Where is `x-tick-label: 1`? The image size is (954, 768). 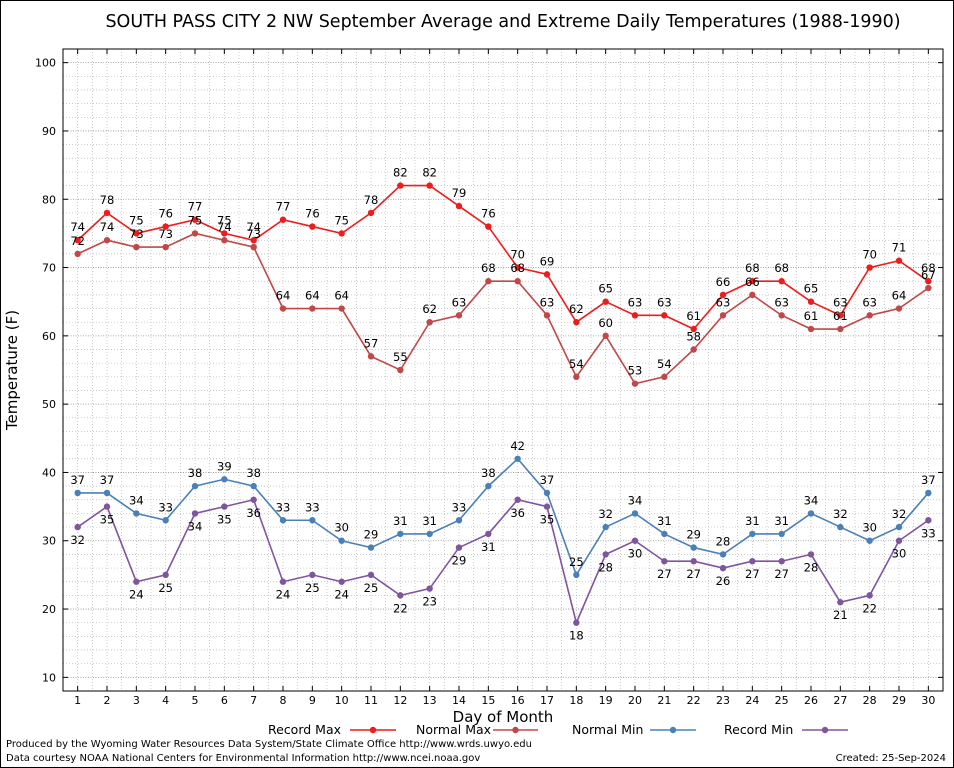 x-tick-label: 1 is located at coordinates (77, 700).